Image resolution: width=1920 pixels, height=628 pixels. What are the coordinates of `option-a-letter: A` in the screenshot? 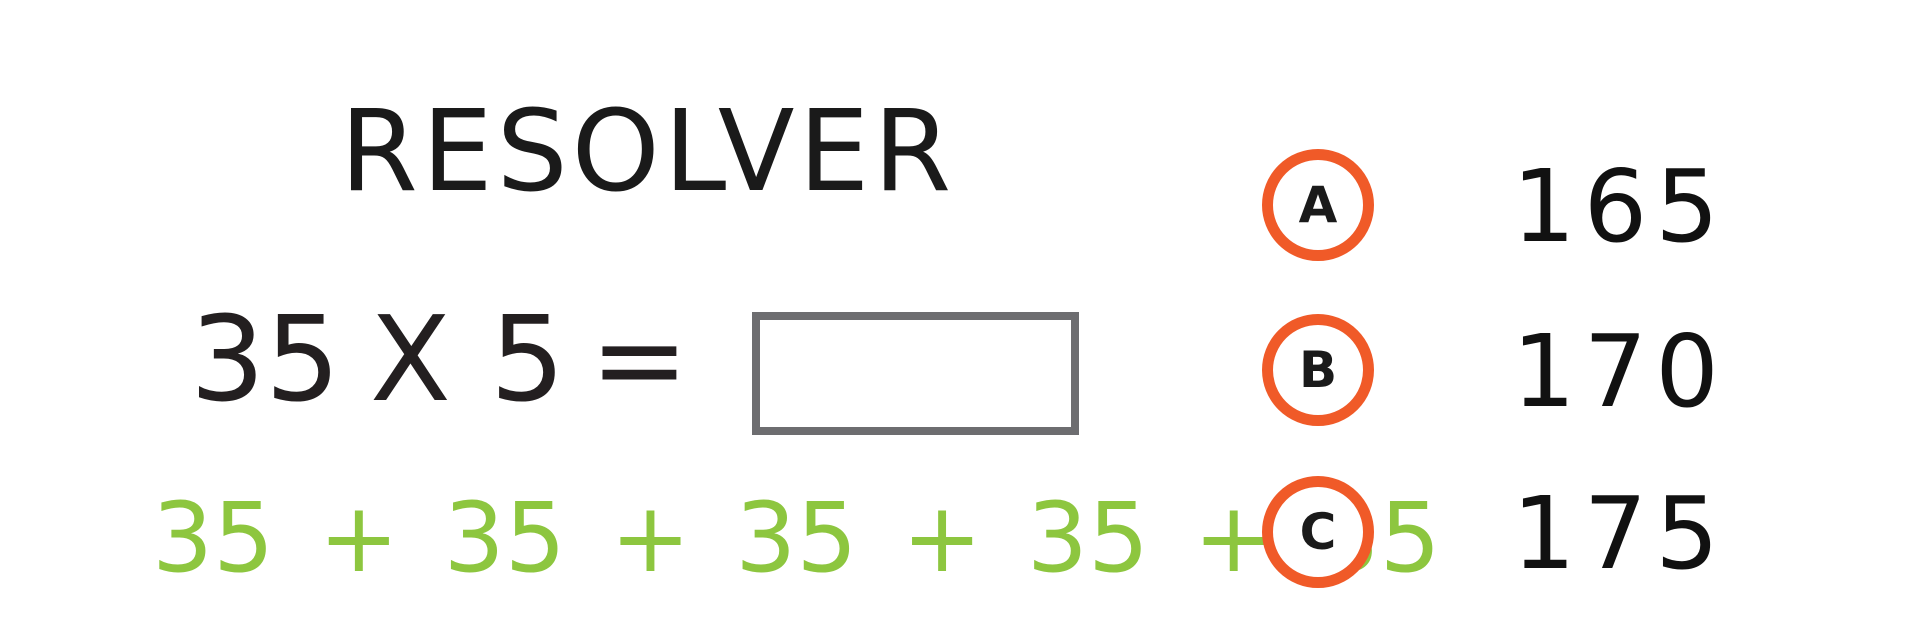 It's located at (1318, 205).